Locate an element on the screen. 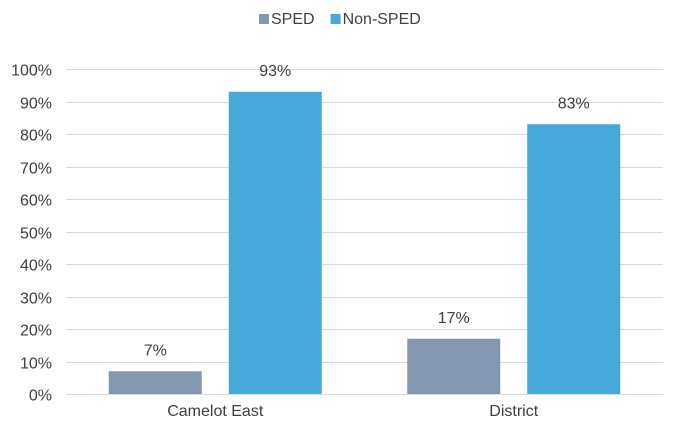 This screenshot has height=424, width=676. y-tick-label: 80% is located at coordinates (36, 136).